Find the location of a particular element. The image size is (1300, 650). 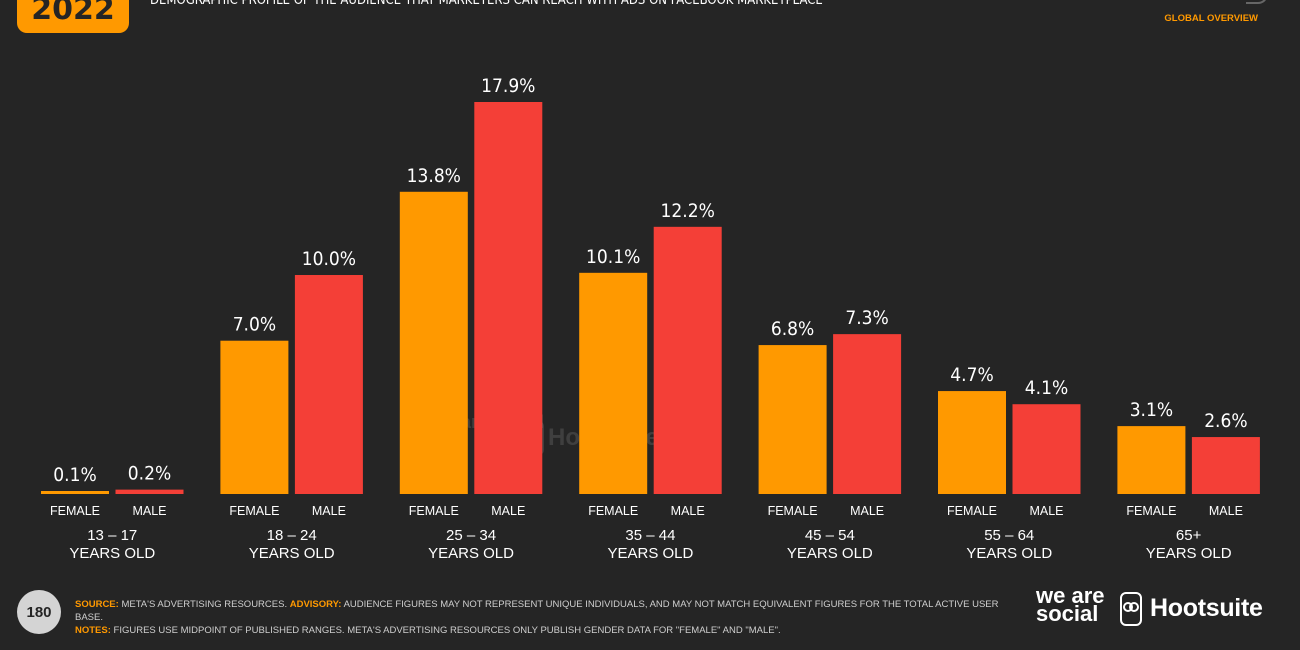

age-label-5-line-0: 55 – 64 is located at coordinates (1009, 535).